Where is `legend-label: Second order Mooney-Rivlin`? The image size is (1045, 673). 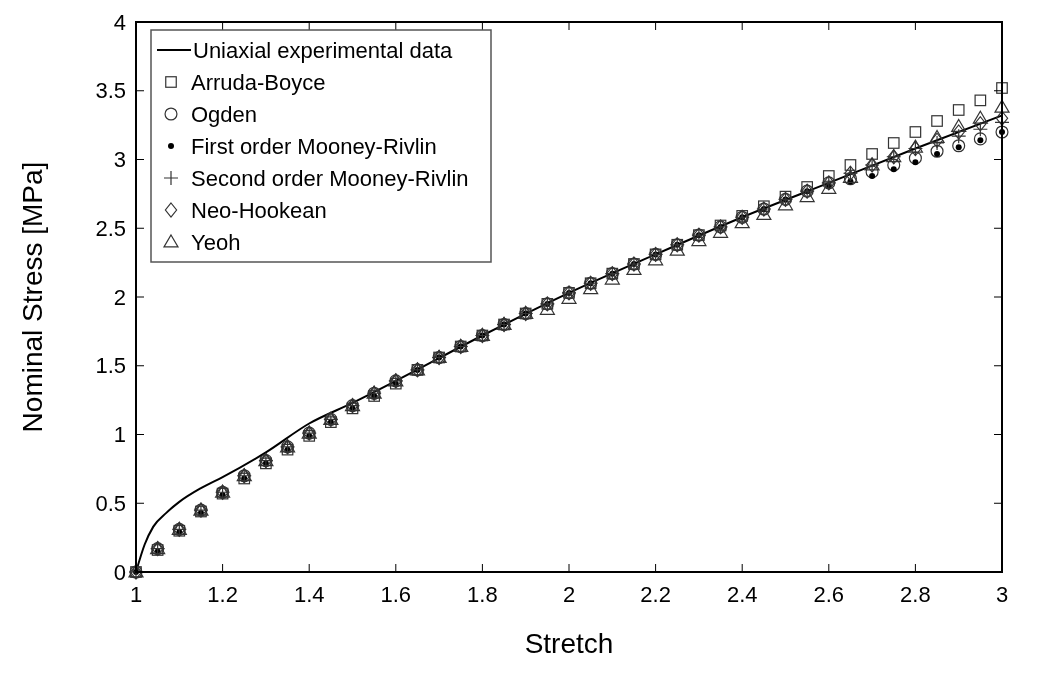
legend-label: Second order Mooney-Rivlin is located at coordinates (330, 178).